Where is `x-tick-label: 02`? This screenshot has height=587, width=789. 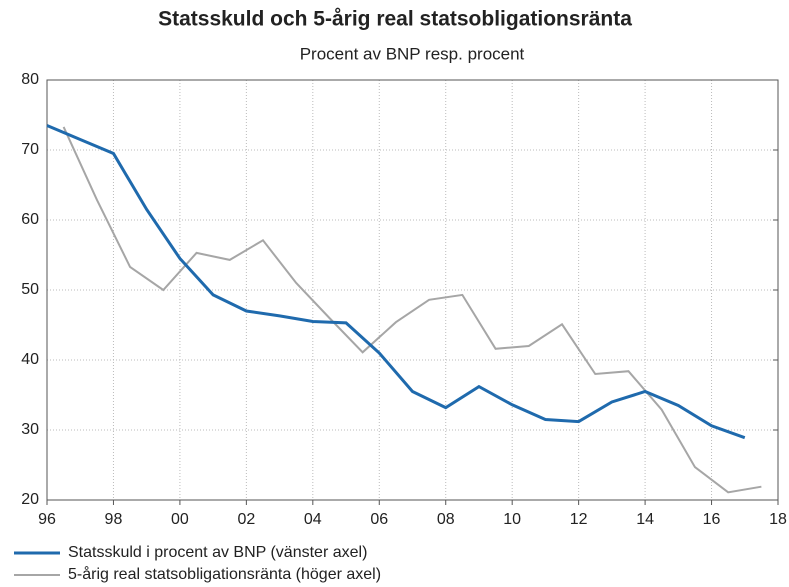
x-tick-label: 02 is located at coordinates (246, 519).